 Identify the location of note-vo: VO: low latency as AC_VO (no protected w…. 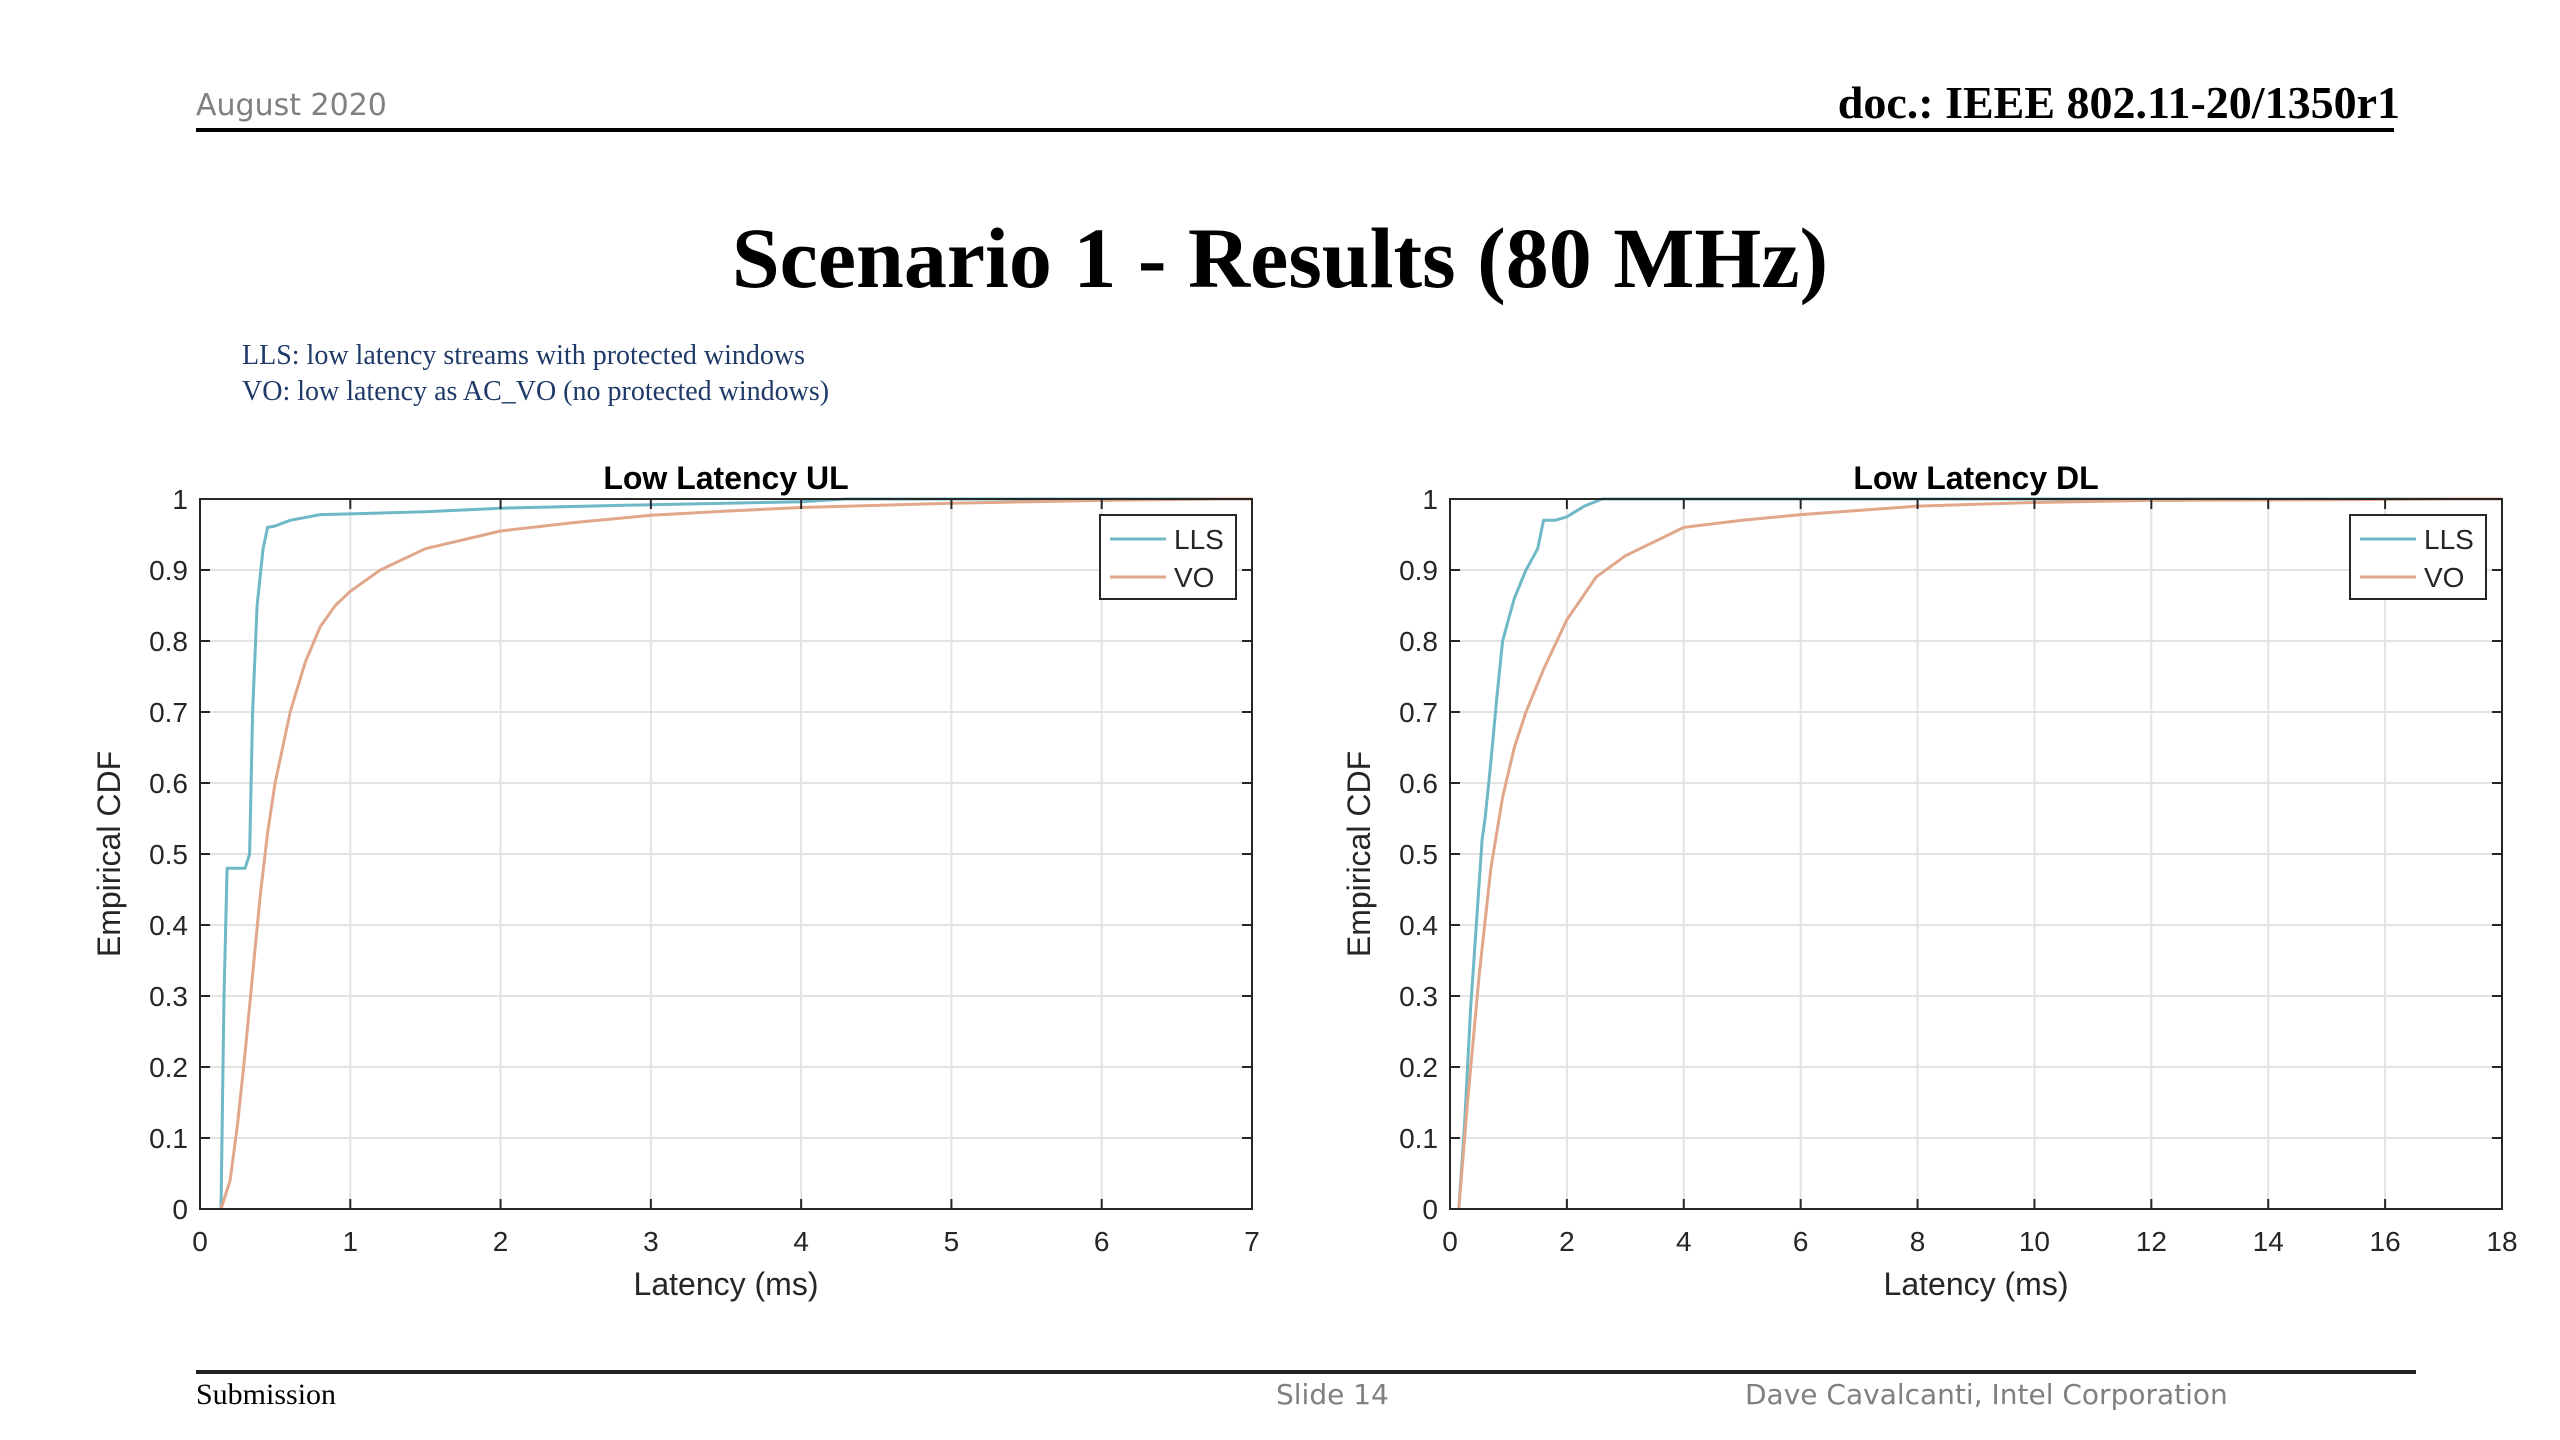
(536, 391).